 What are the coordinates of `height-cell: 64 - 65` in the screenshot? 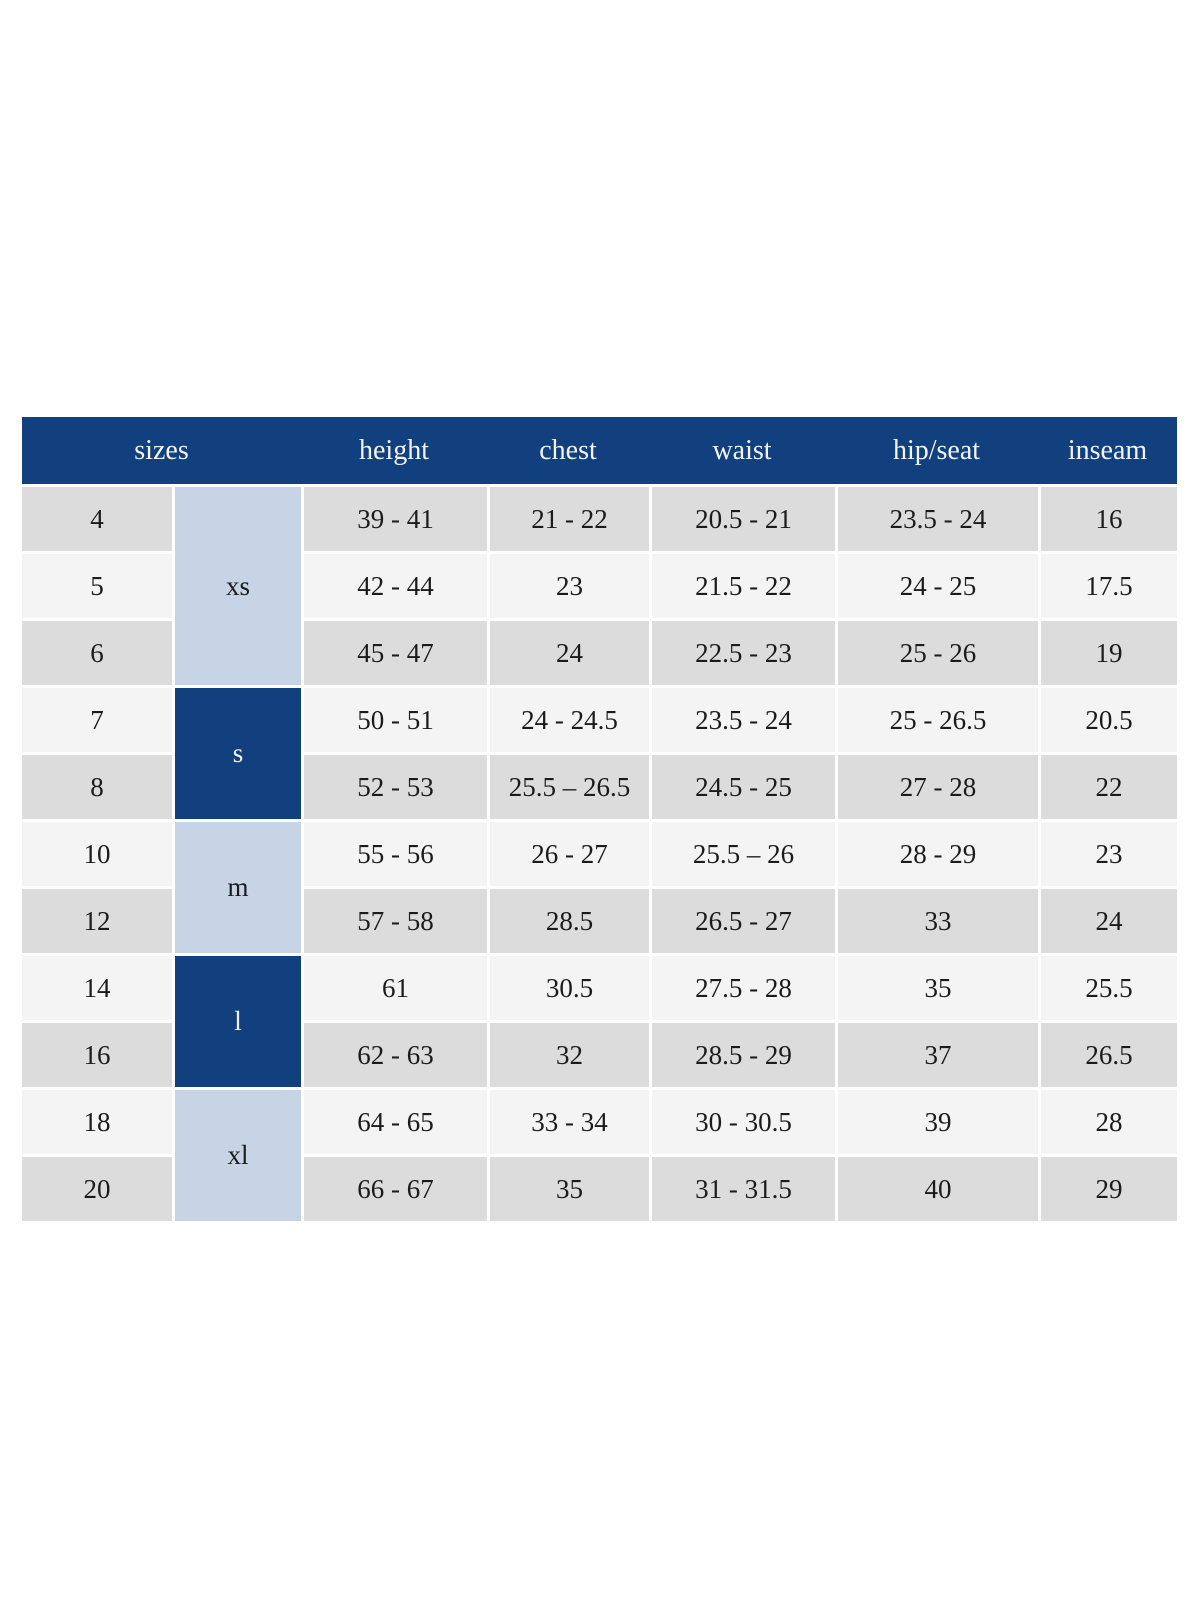 It's located at (394, 1120).